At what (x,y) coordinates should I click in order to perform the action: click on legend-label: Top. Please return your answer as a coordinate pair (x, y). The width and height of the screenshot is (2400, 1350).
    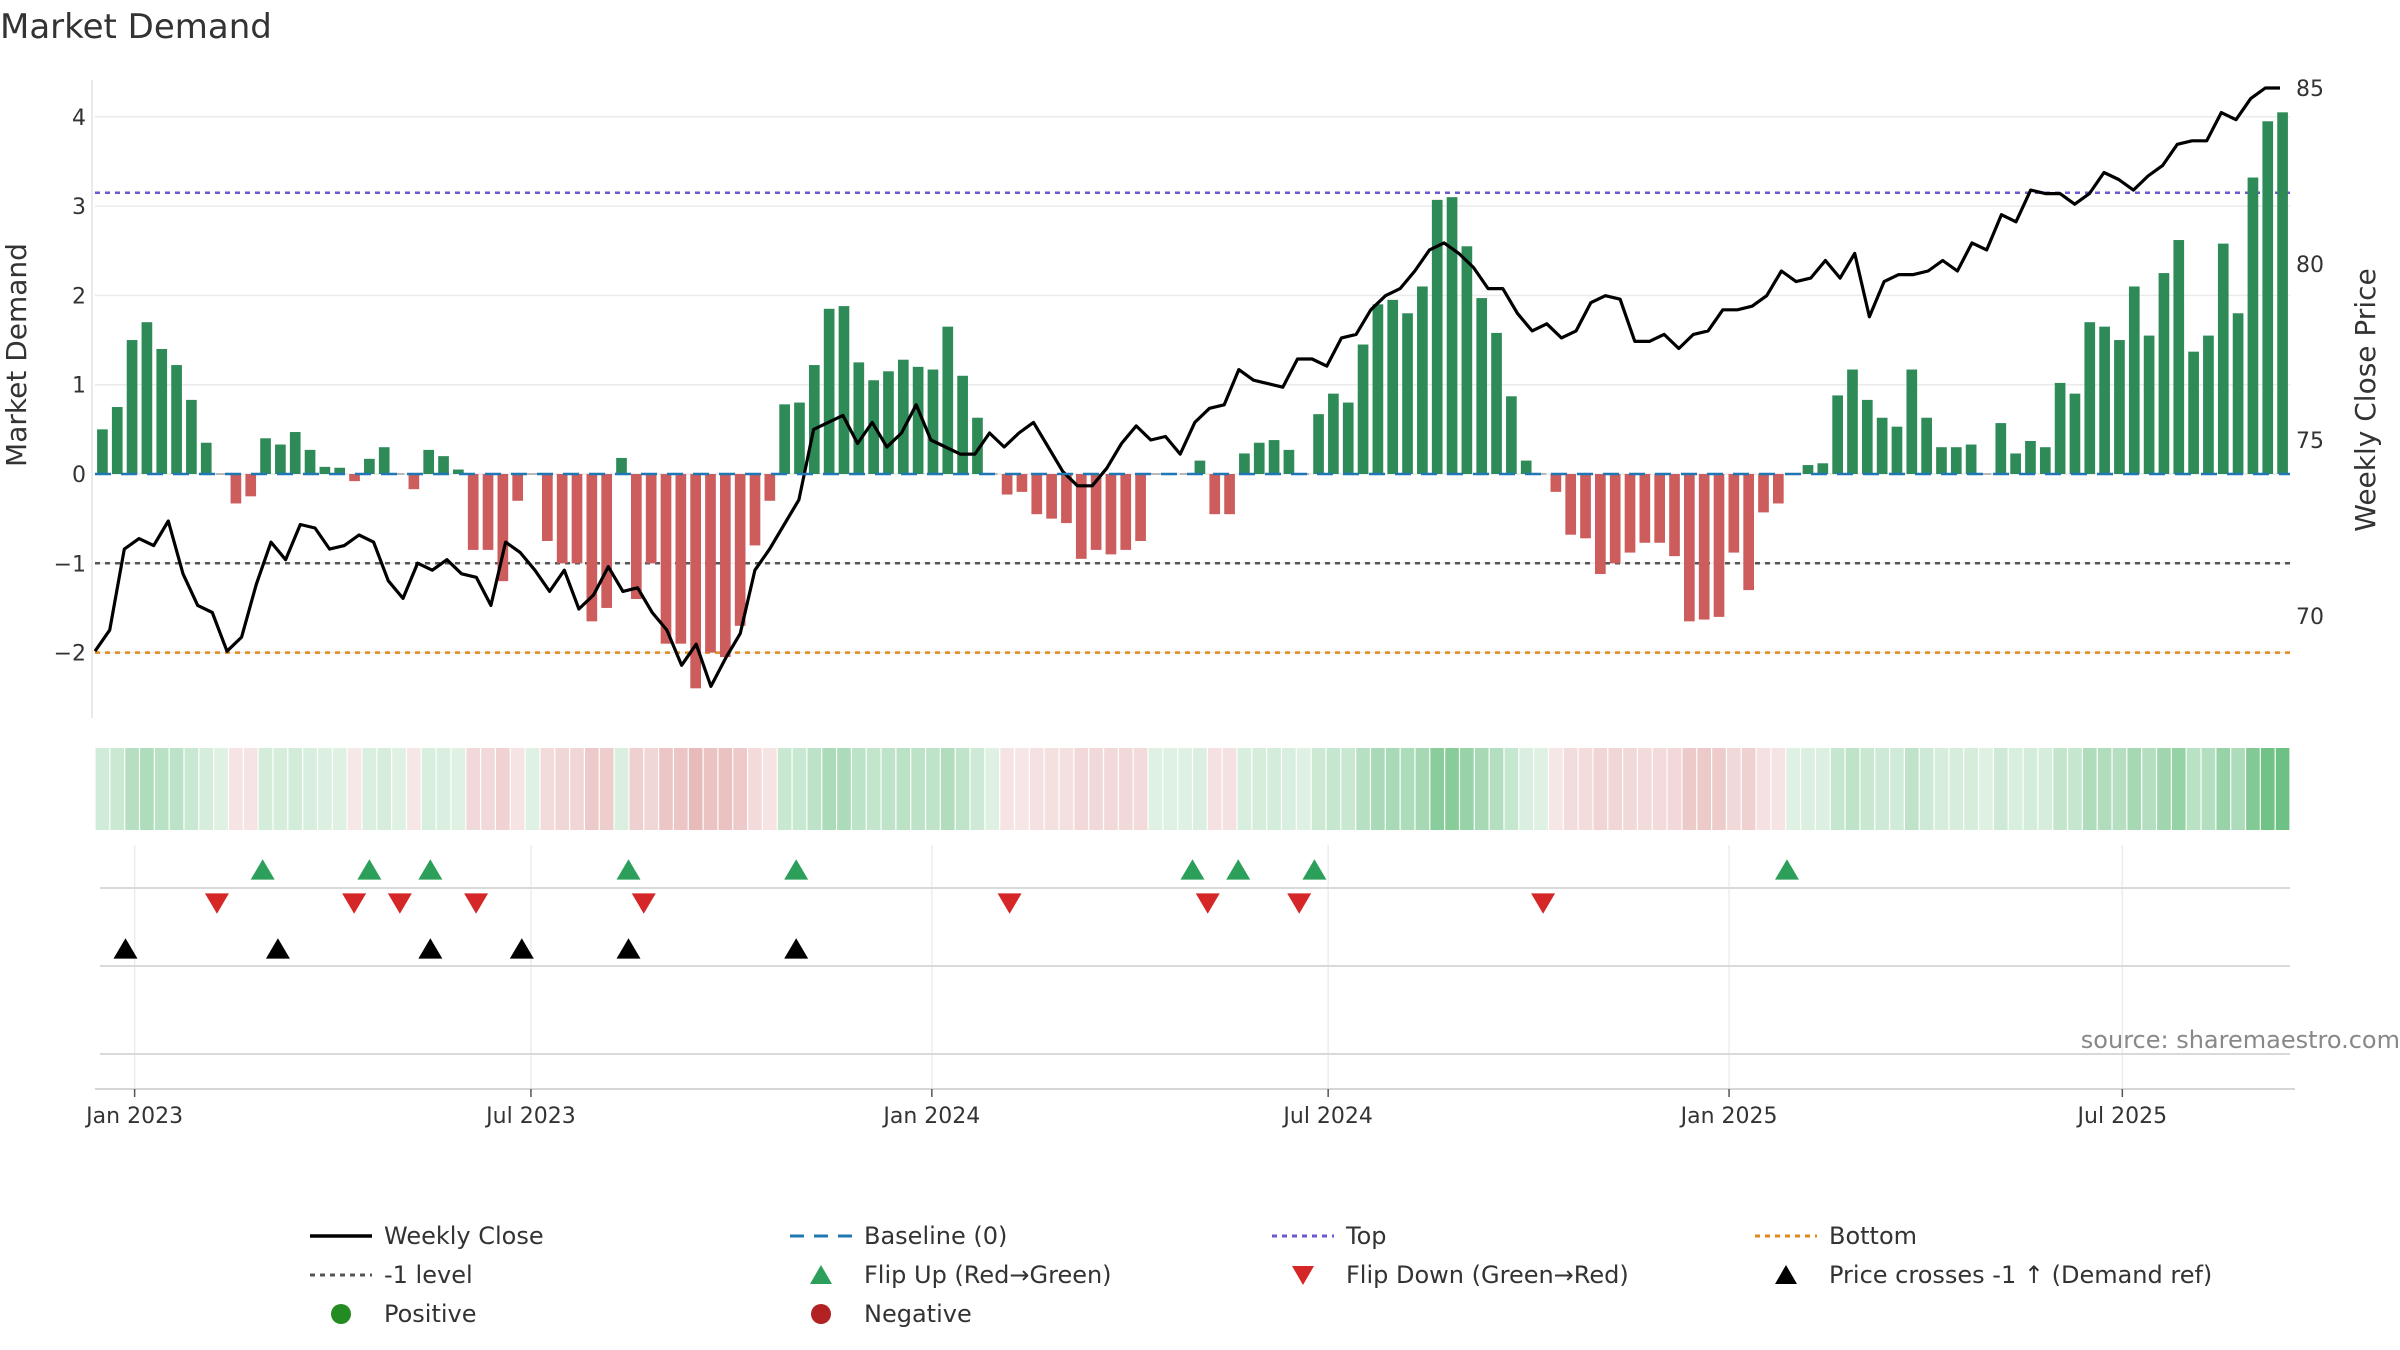
    Looking at the image, I should click on (1366, 1236).